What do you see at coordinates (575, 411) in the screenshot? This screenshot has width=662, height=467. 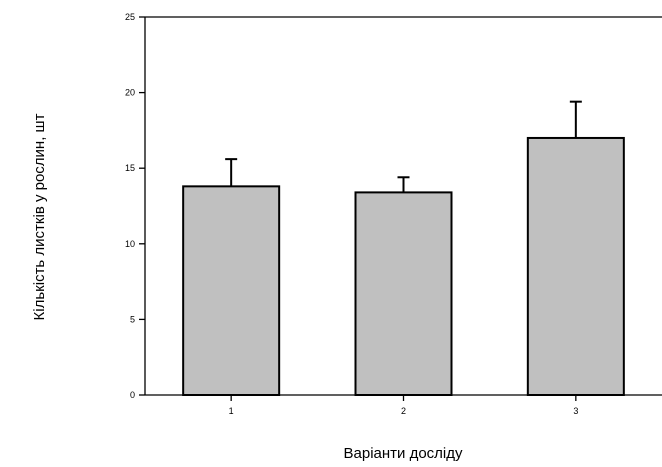 I see `x-tick-label-3: 3` at bounding box center [575, 411].